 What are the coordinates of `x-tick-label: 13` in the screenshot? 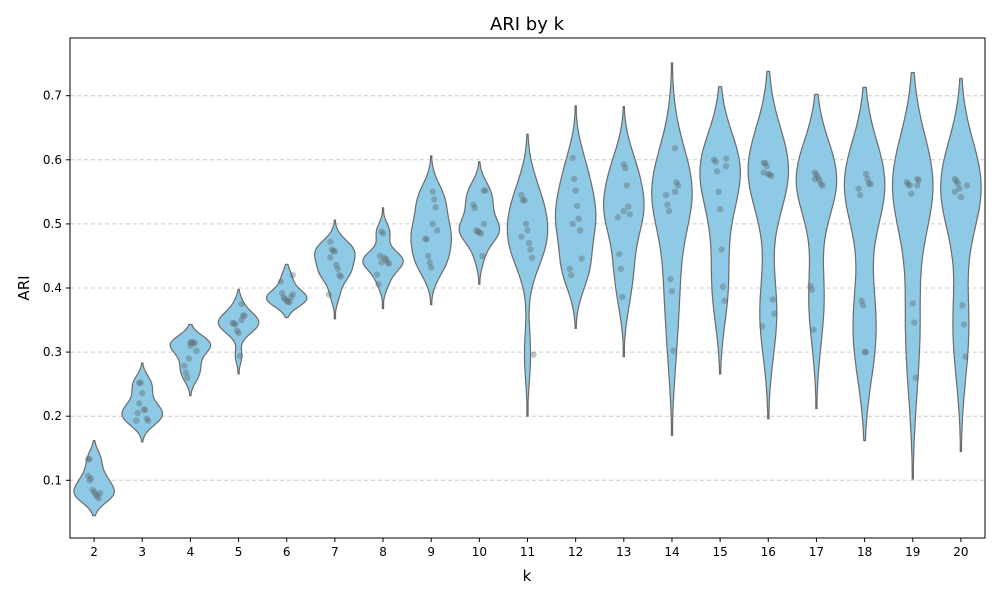 It's located at (623, 552).